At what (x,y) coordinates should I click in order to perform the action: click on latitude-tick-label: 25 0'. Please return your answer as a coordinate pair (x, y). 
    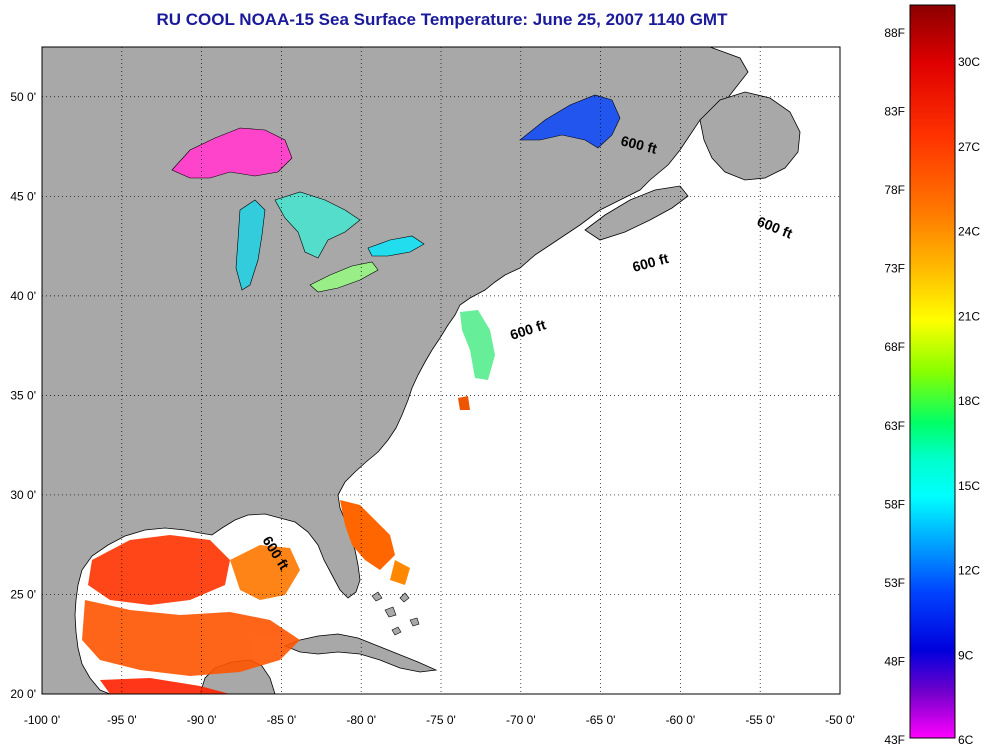
    Looking at the image, I should click on (23, 594).